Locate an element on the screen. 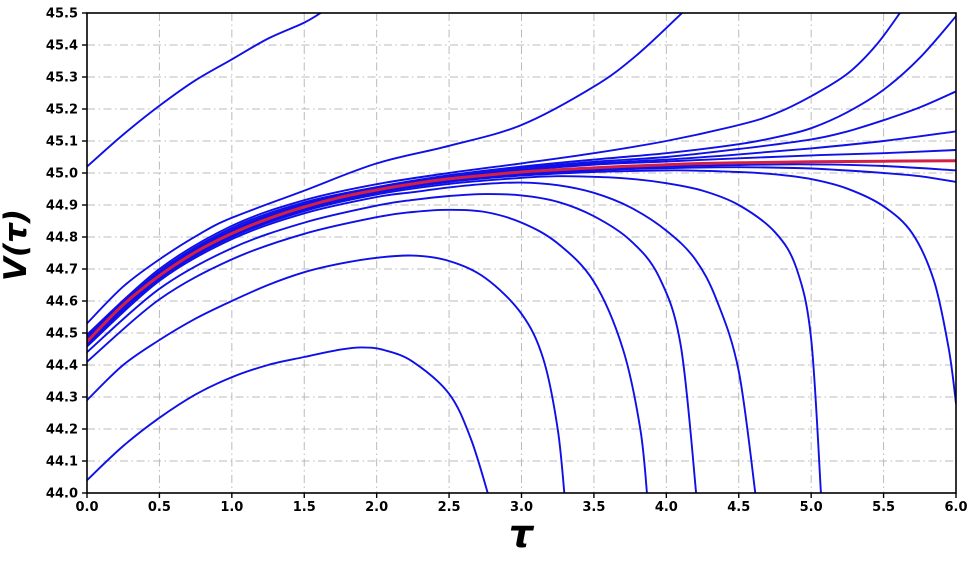 This screenshot has width=973, height=568. x-tick-label: 3.0 is located at coordinates (521, 507).